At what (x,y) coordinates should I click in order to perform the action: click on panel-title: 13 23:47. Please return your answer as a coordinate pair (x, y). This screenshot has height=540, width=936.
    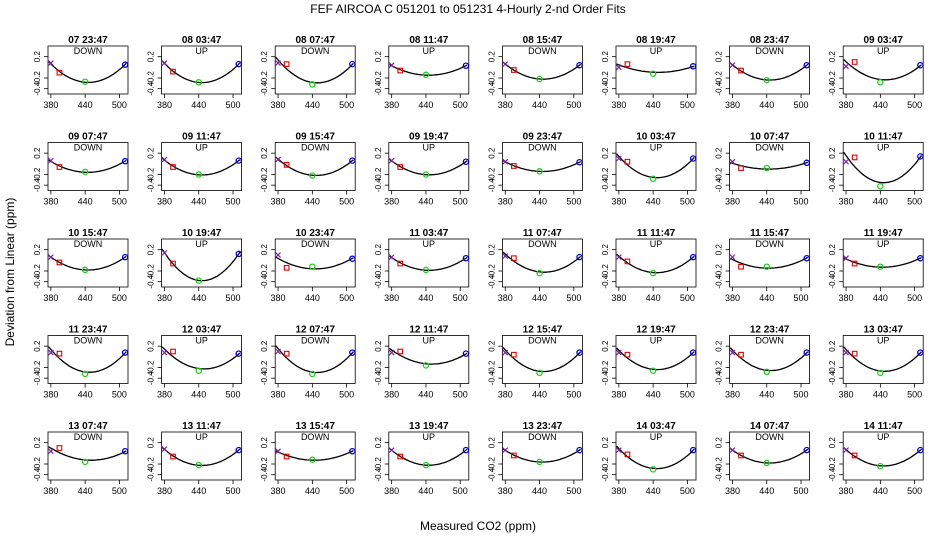
    Looking at the image, I should click on (543, 426).